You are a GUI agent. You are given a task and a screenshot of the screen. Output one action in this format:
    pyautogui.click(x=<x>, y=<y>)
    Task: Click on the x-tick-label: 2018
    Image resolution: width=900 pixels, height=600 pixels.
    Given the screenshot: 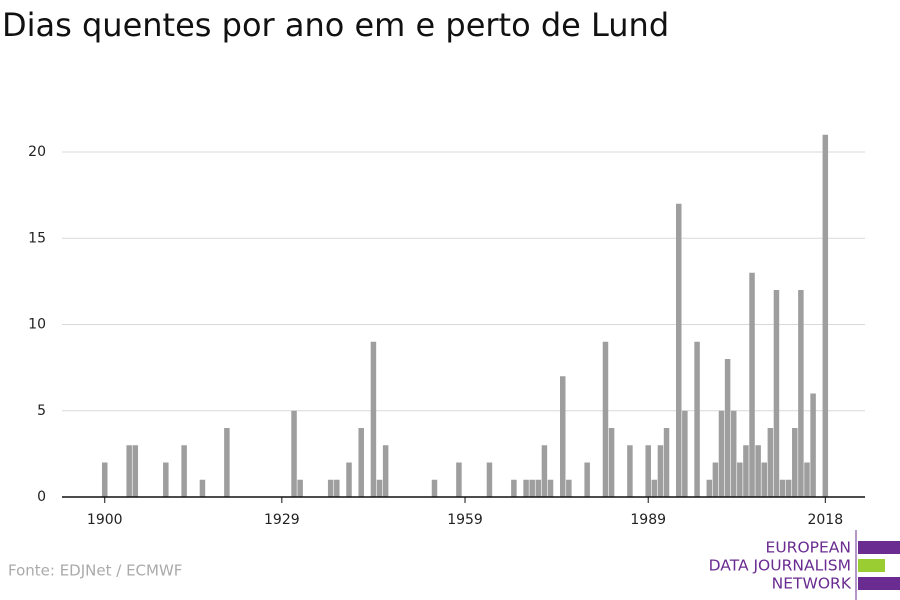 What is the action you would take?
    pyautogui.click(x=825, y=520)
    